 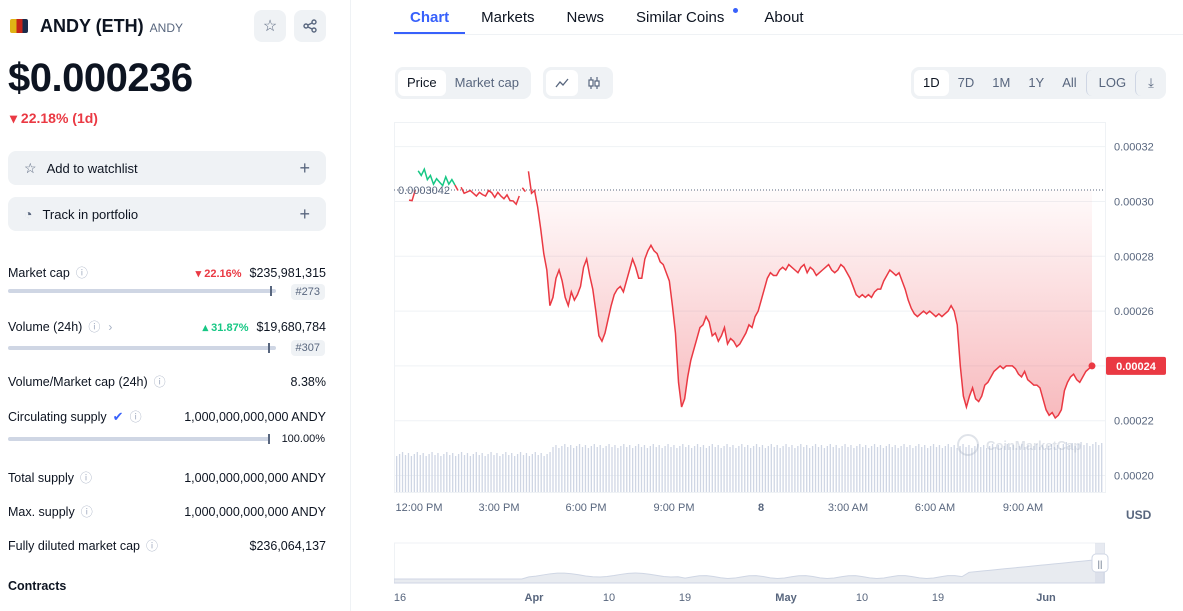 What do you see at coordinates (680, 17) in the screenshot?
I see `tab-similar-coins-label: Similar Coins` at bounding box center [680, 17].